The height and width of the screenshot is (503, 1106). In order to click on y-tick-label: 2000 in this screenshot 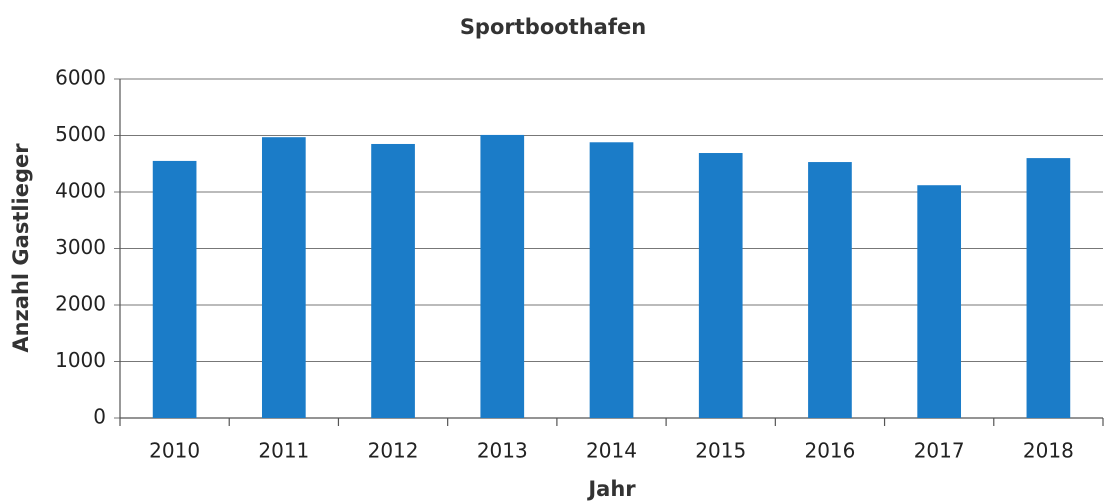, I will do `click(80, 304)`.